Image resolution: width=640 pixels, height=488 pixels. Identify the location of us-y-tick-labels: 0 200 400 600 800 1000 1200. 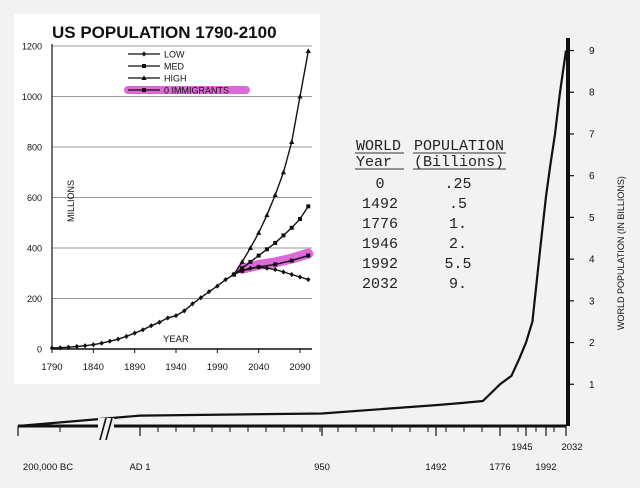
(32, 198).